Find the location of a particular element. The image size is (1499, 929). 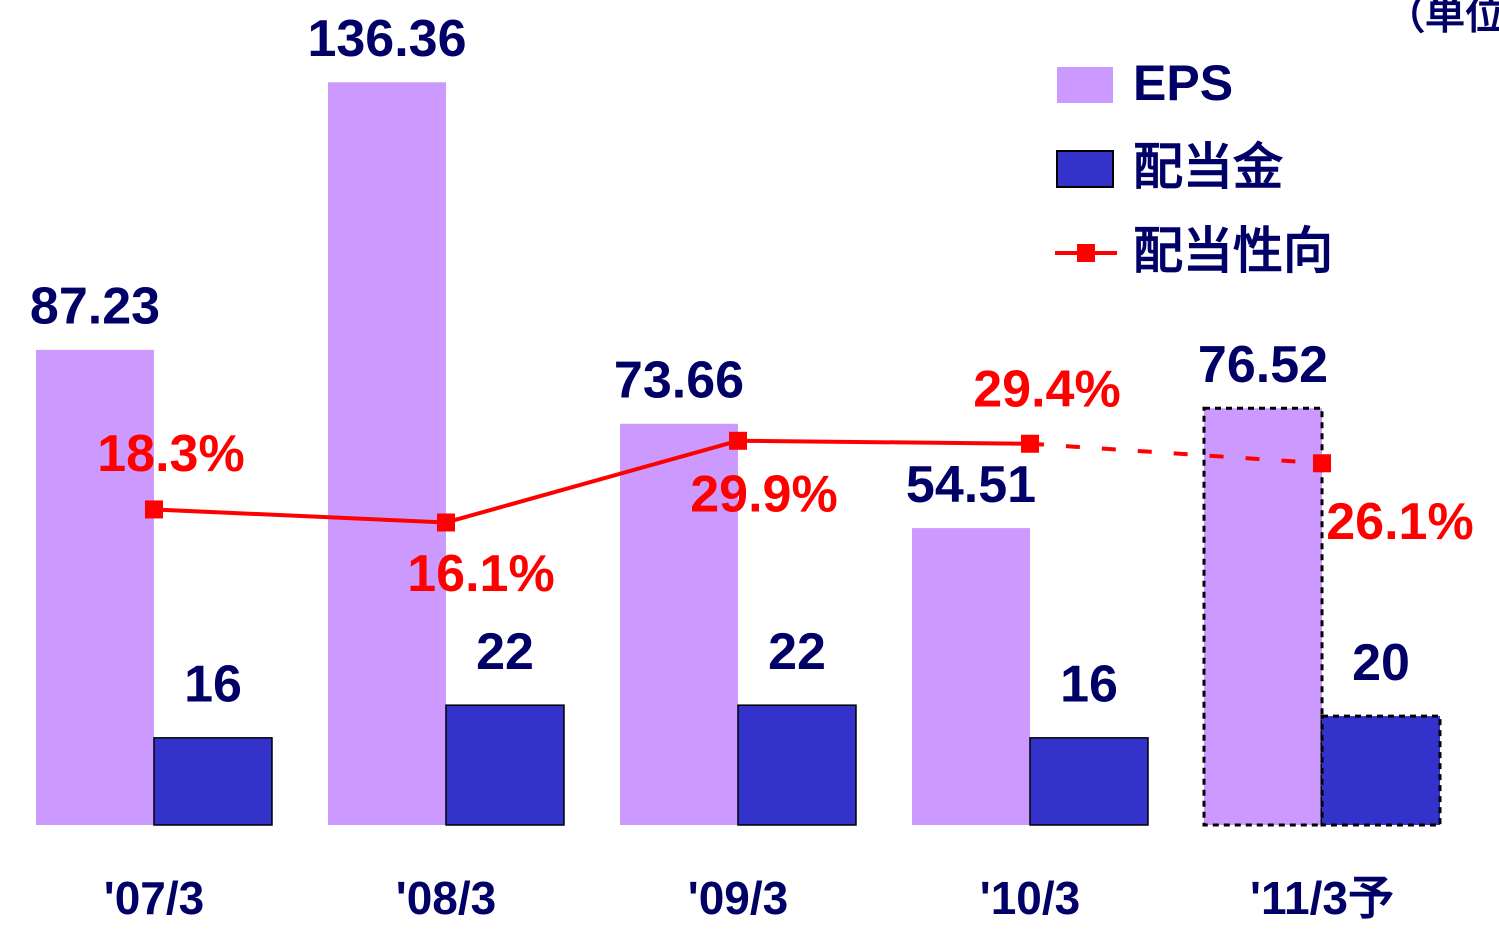

legend-label: 配当性向 is located at coordinates (1233, 251).